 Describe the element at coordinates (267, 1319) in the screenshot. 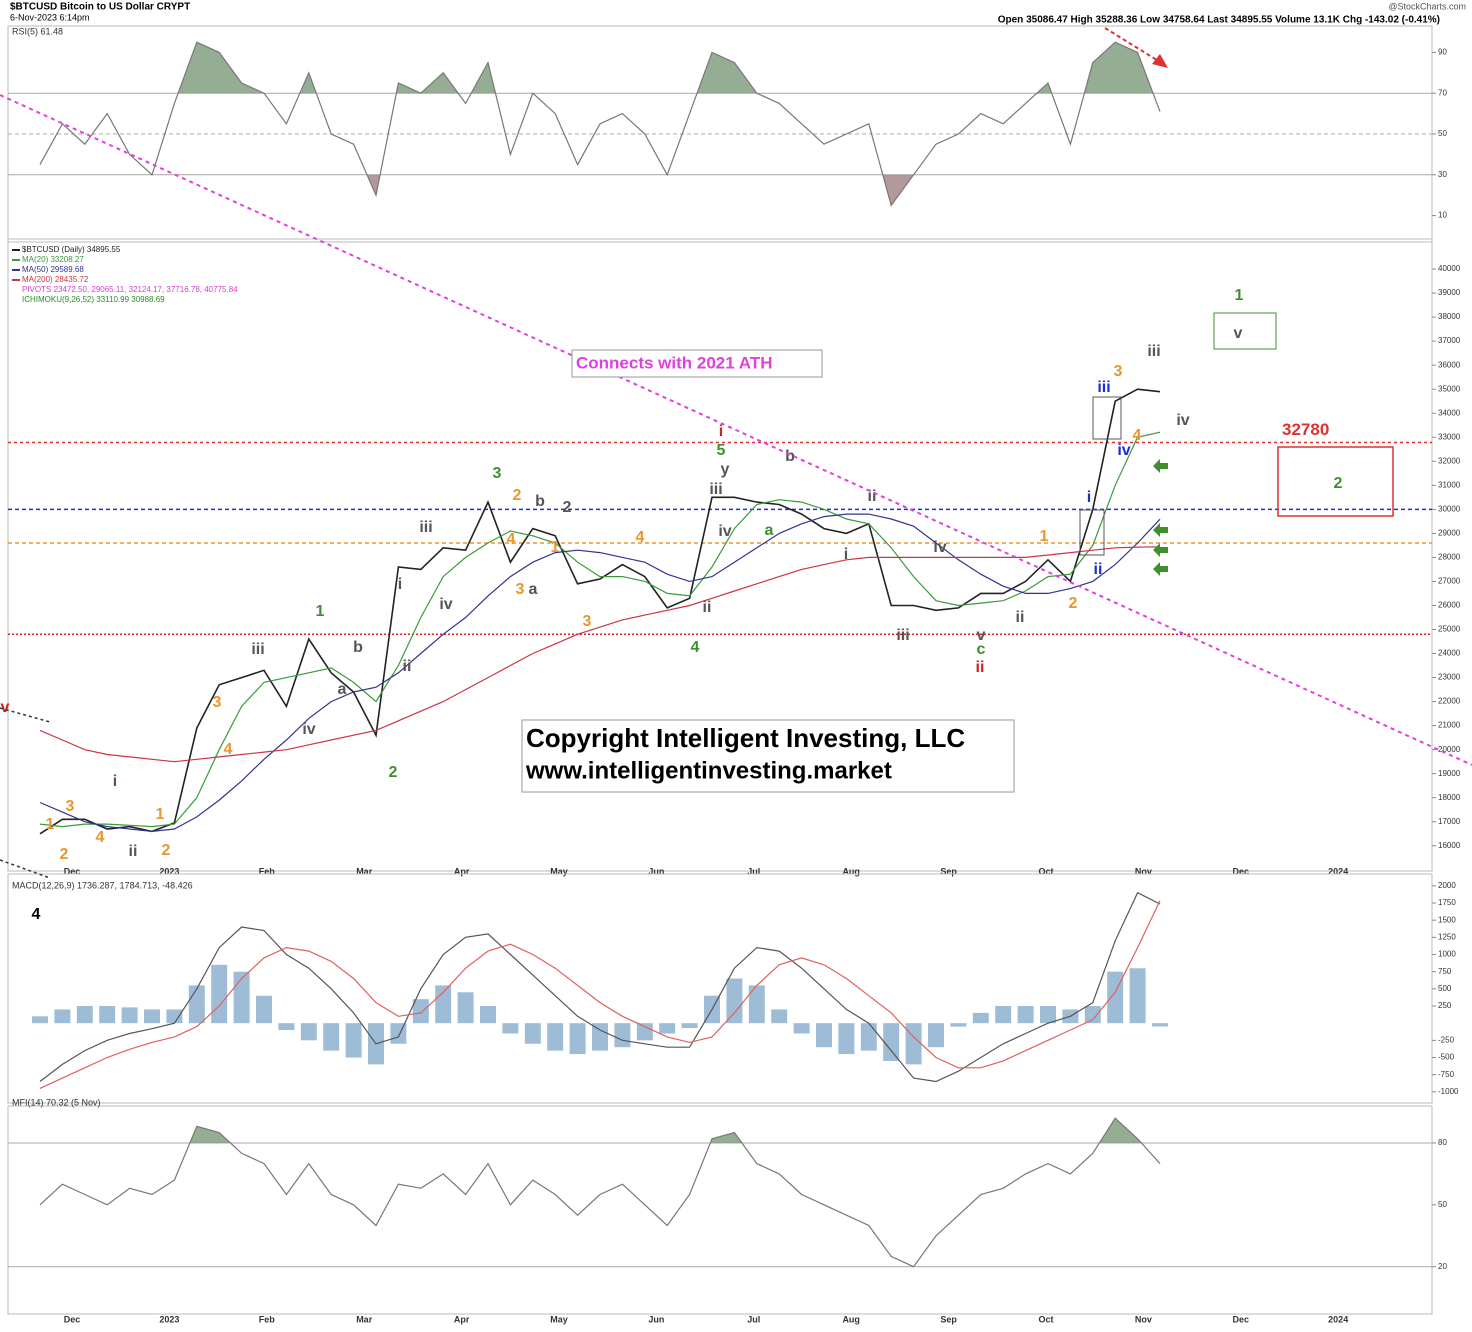

I see `x-tick-label: Feb` at that location.